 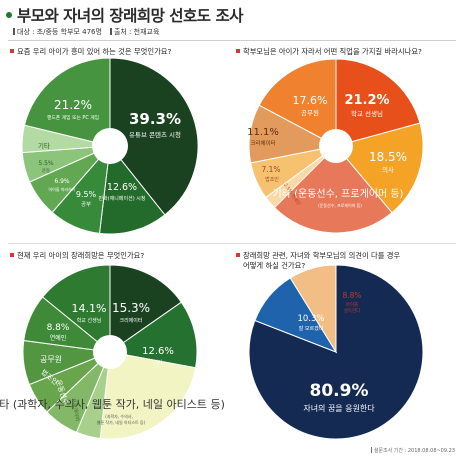 I want to click on pie1-label-idol-value: 6.9%, so click(x=62, y=181).